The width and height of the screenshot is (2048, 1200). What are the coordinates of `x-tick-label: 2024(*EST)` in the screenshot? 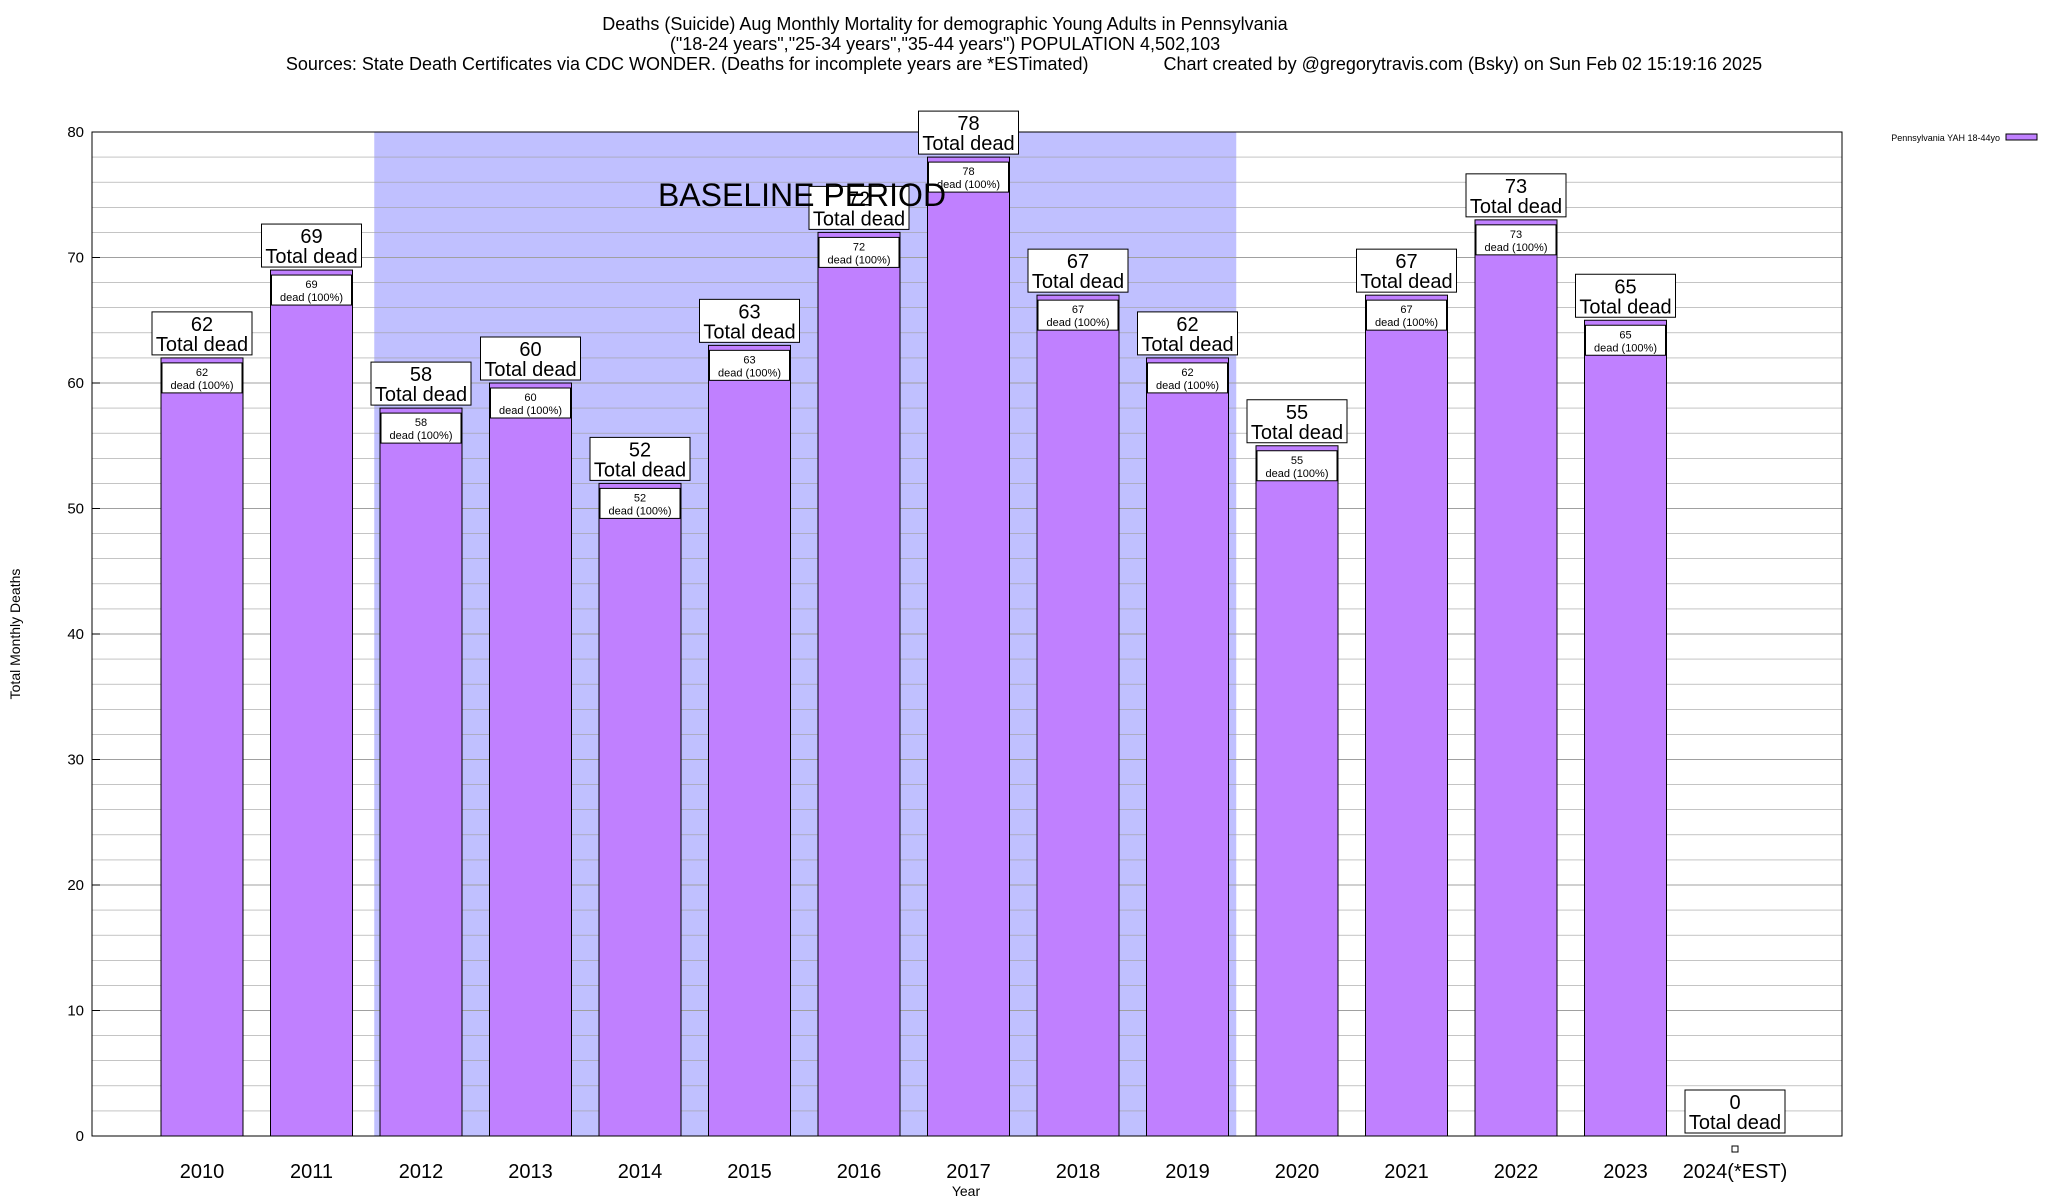 It's located at (1735, 1172).